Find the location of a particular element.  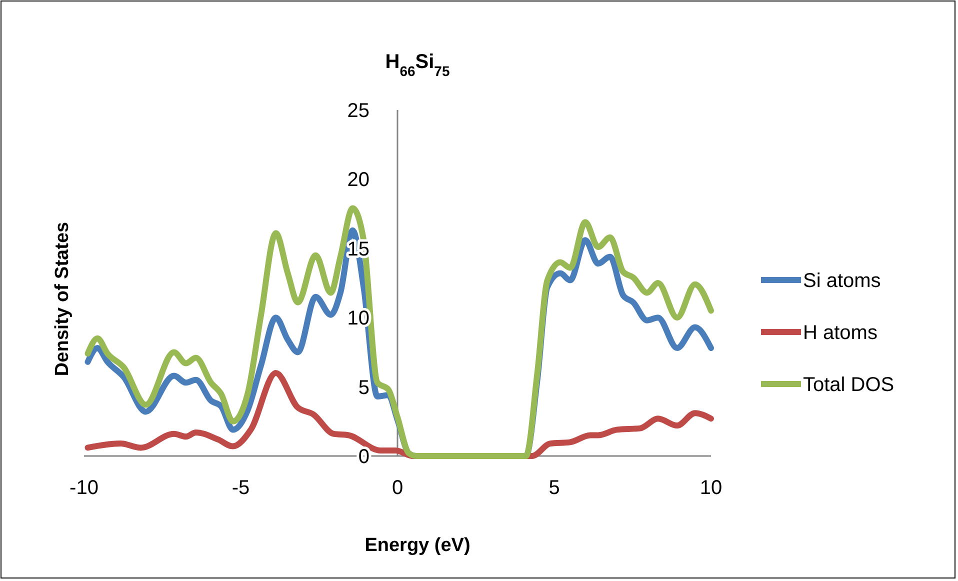

y-tick-label: 25 is located at coordinates (358, 111).